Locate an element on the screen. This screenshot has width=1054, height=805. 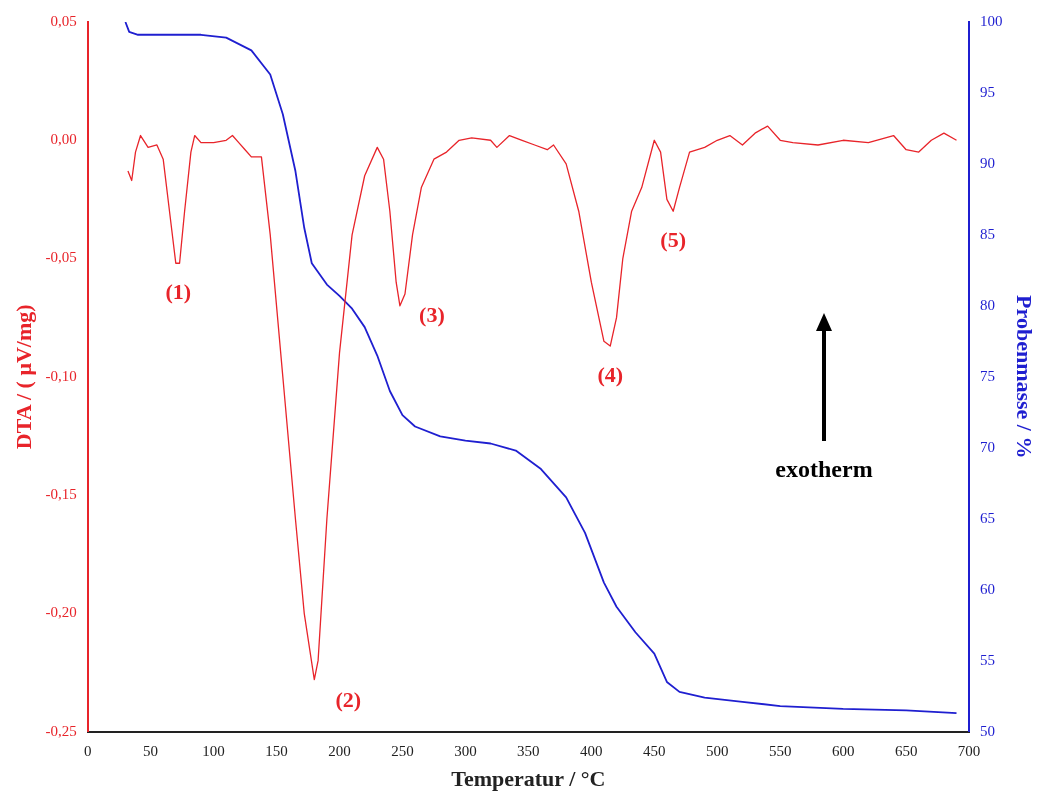
y-tick-label: 0,05 is located at coordinates (63, 20).